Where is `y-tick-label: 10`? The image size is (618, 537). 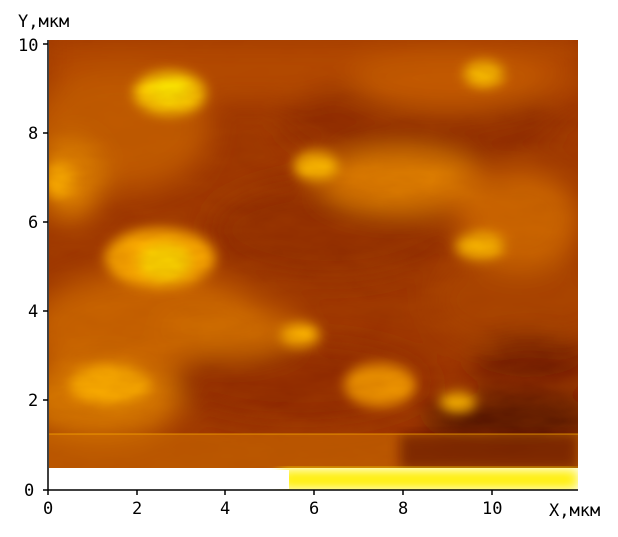
y-tick-label: 10 is located at coordinates (28, 46).